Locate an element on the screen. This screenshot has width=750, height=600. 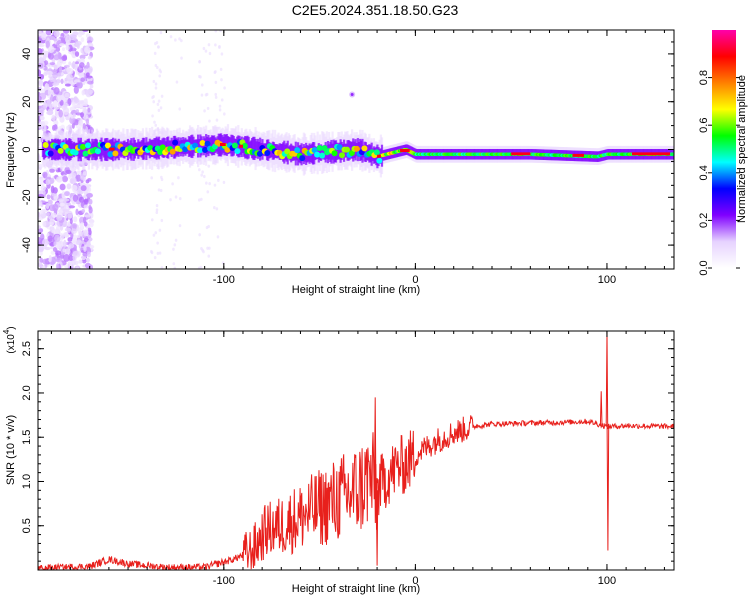
x-tick-label: 100 is located at coordinates (607, 280).